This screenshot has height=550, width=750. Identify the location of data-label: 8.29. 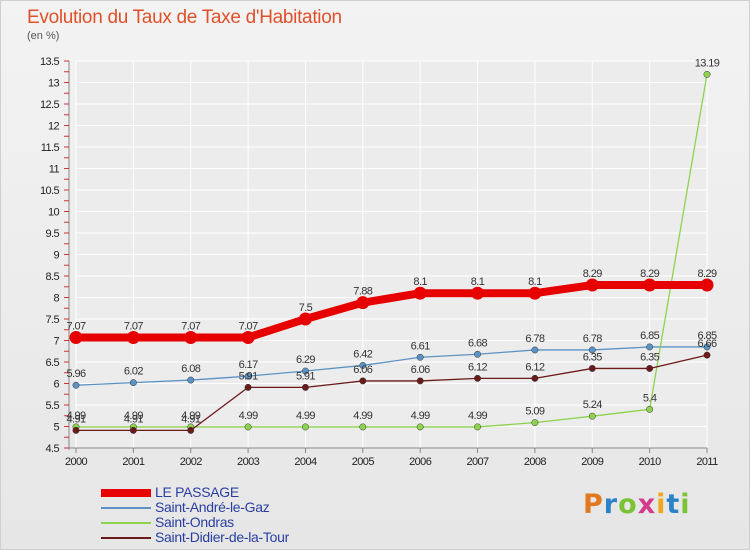
(706, 274).